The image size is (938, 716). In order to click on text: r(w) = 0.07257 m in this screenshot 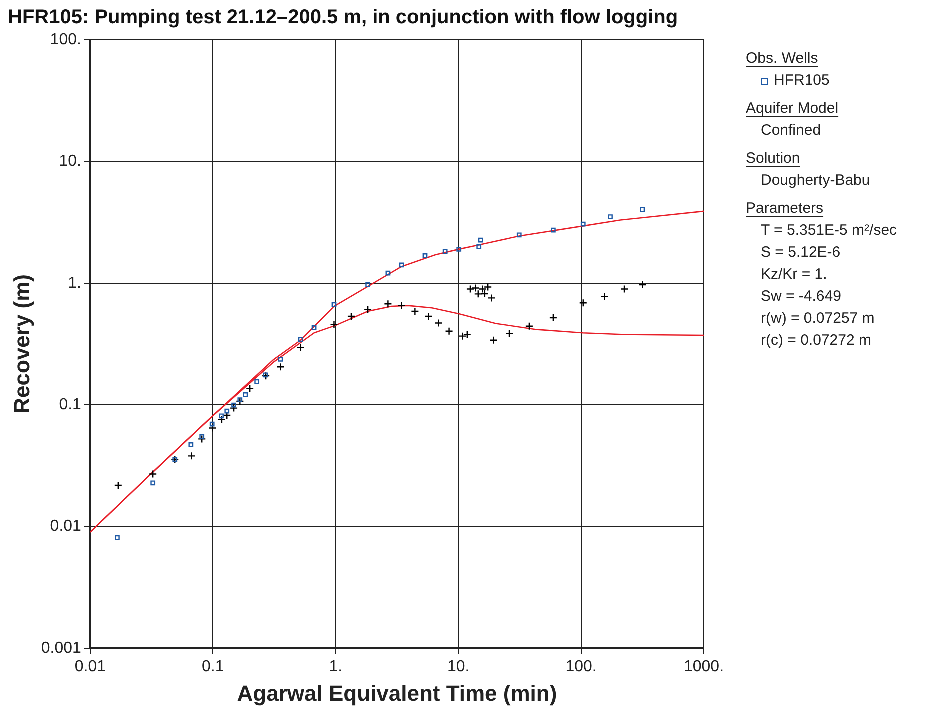, I will do `click(818, 319)`.